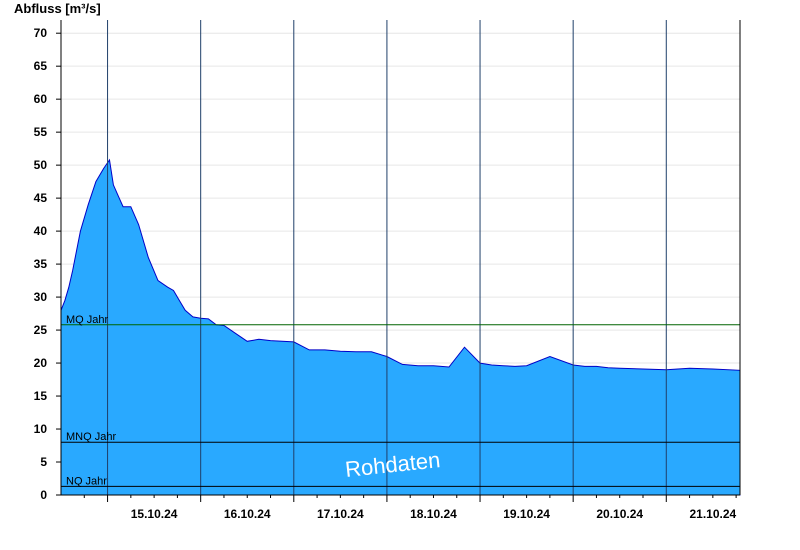 The image size is (800, 550). What do you see at coordinates (41, 264) in the screenshot?
I see `y-tick-label: 35` at bounding box center [41, 264].